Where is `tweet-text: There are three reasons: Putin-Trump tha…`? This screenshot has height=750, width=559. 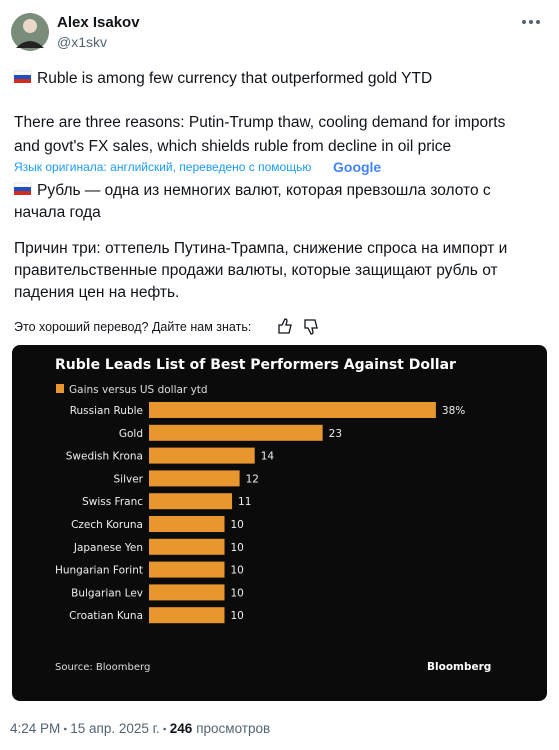 tweet-text: There are three reasons: Putin-Trump tha… is located at coordinates (260, 122).